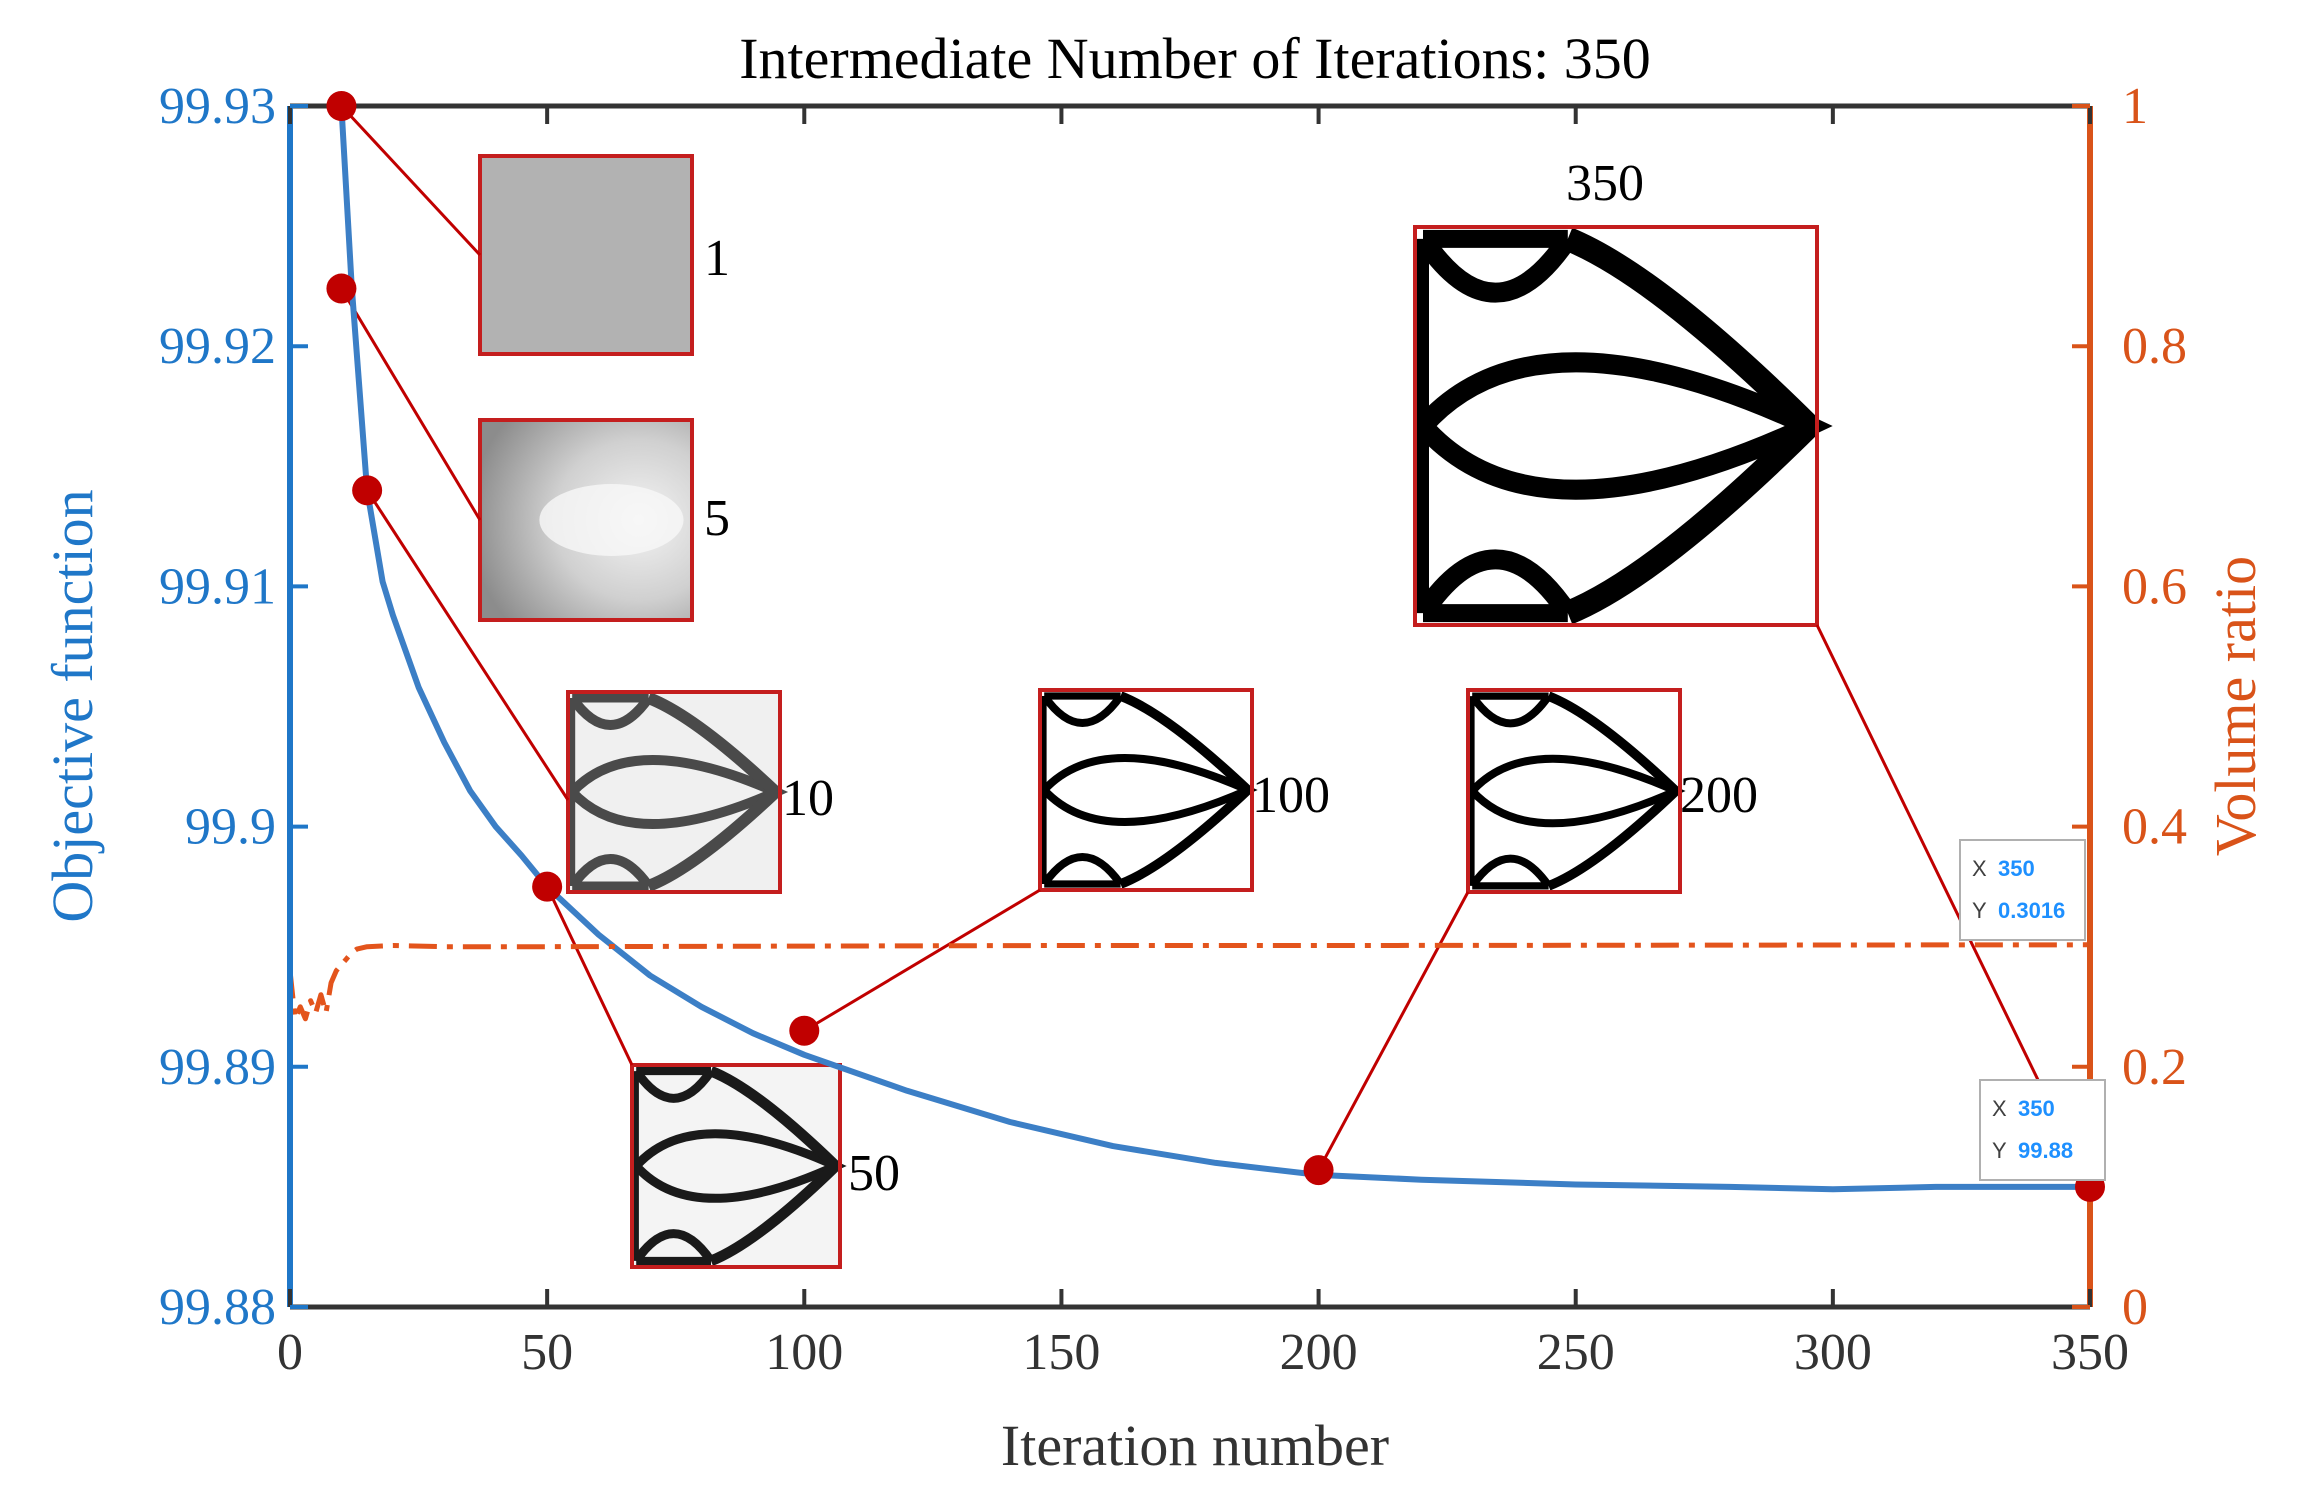  Describe the element at coordinates (2154, 586) in the screenshot. I see `y-tick-label-right: 0.6` at that location.